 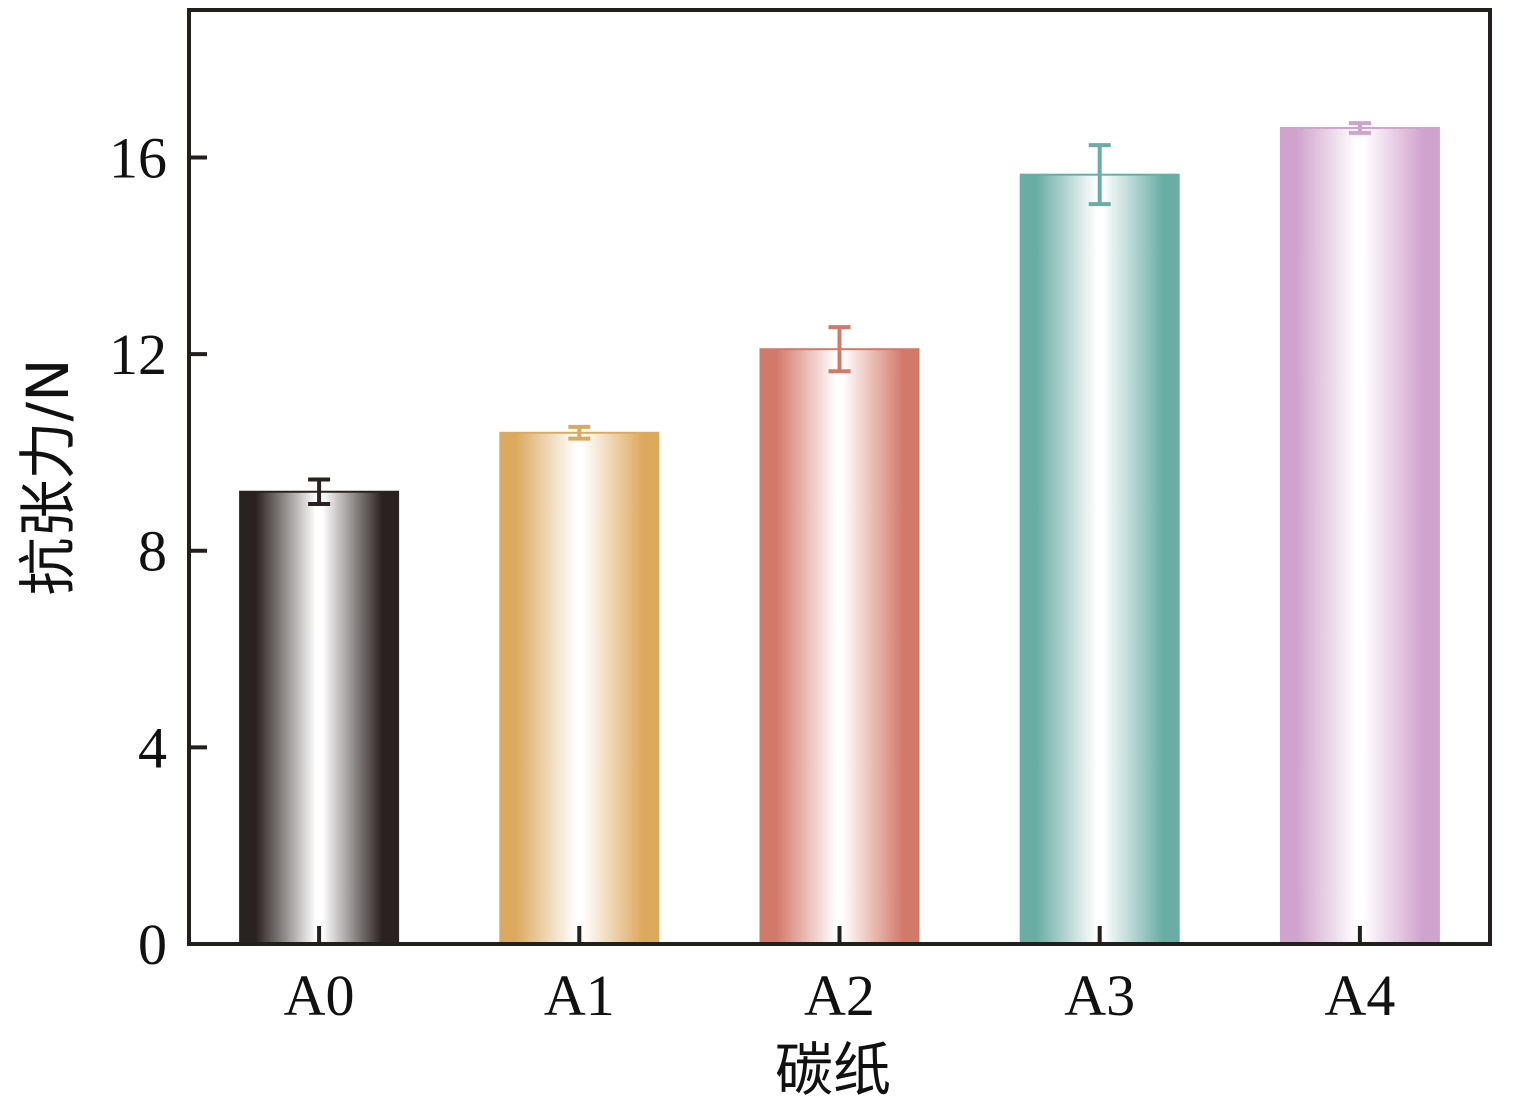 I want to click on bar-a3, so click(x=1099, y=559).